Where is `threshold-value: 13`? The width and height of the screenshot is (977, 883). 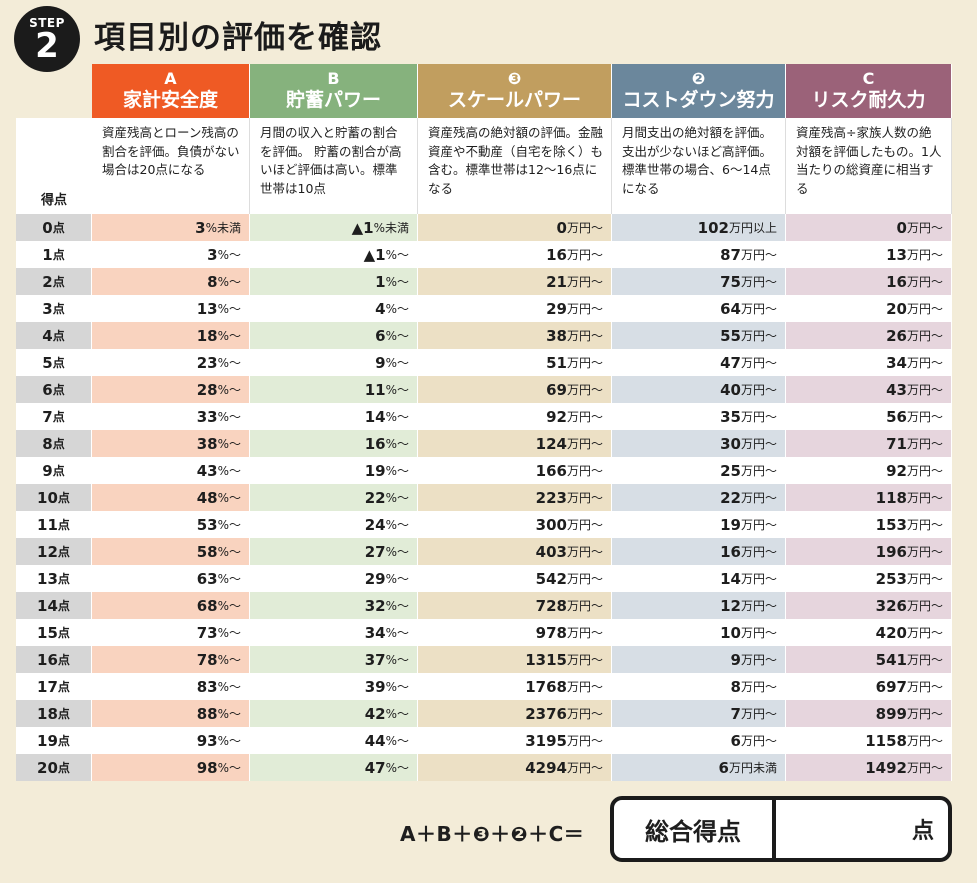
threshold-value: 13 is located at coordinates (896, 254).